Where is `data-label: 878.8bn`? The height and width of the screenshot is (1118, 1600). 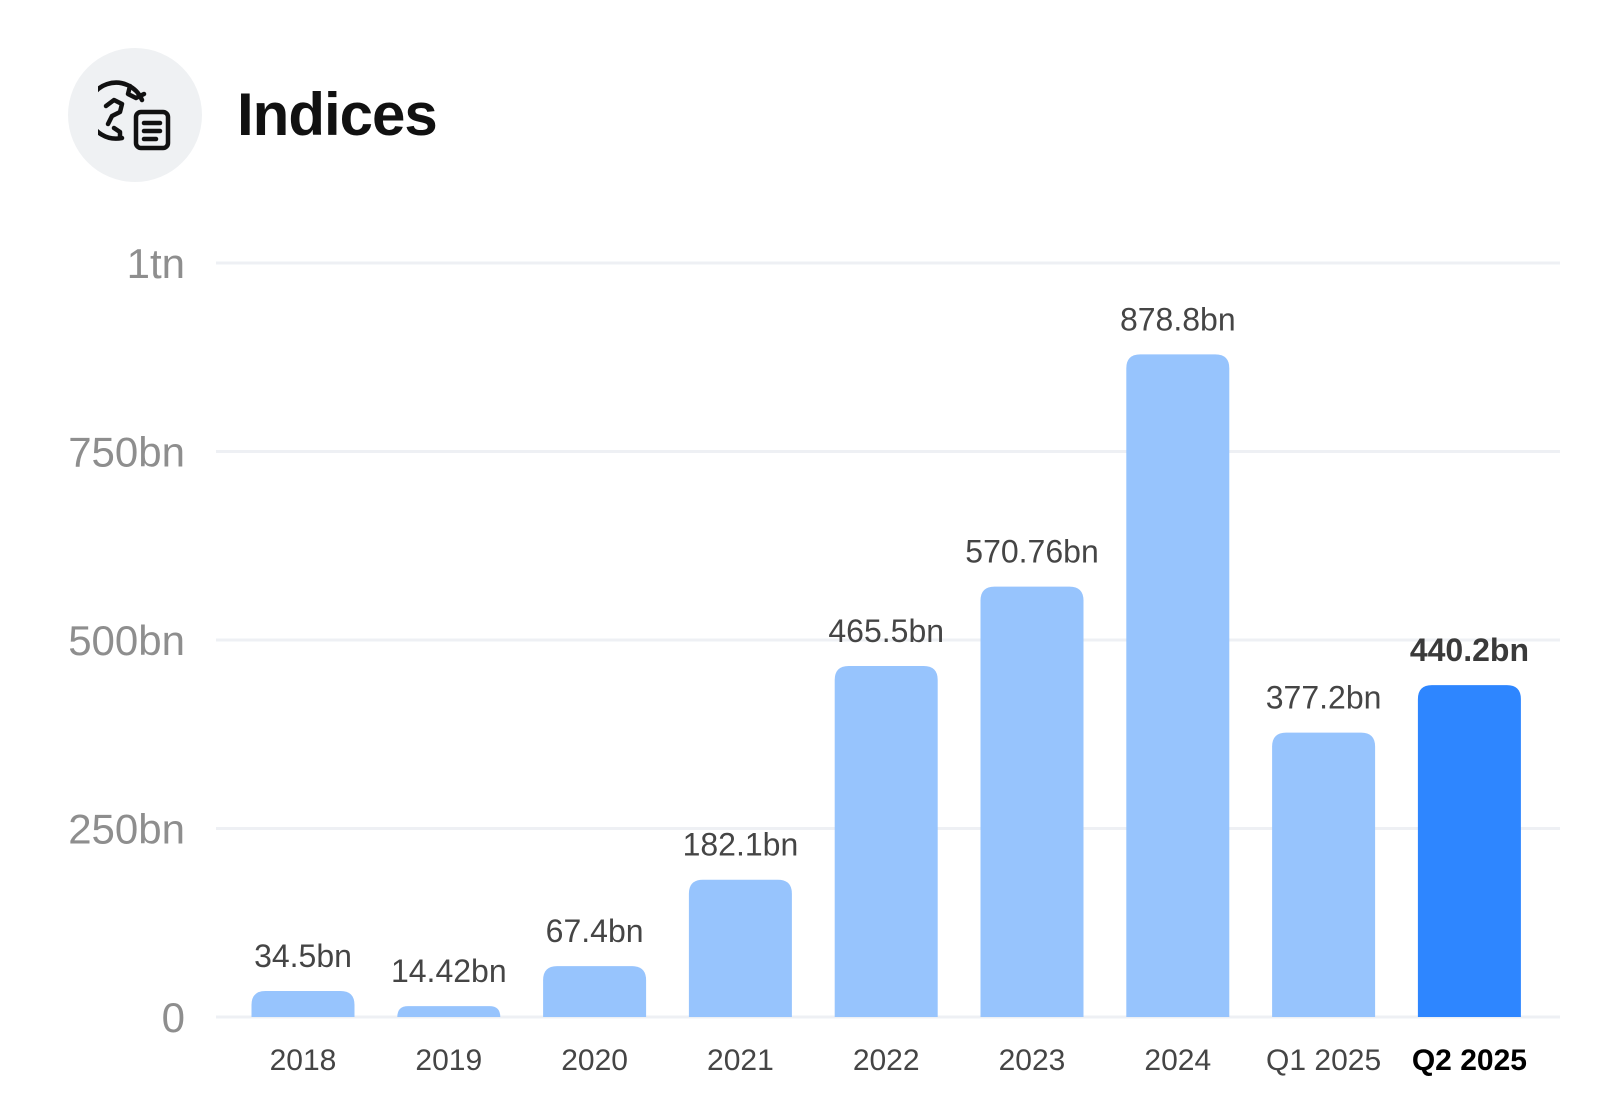 data-label: 878.8bn is located at coordinates (1178, 319).